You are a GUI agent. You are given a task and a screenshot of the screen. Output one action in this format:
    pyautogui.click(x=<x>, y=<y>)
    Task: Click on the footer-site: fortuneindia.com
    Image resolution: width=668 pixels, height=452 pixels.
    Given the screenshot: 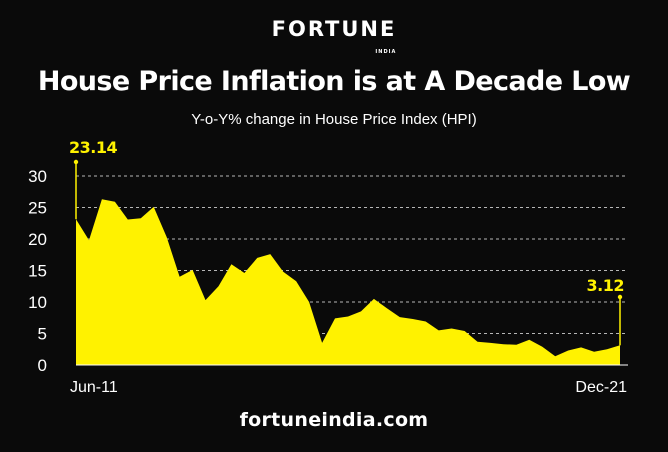 What is the action you would take?
    pyautogui.click(x=334, y=420)
    